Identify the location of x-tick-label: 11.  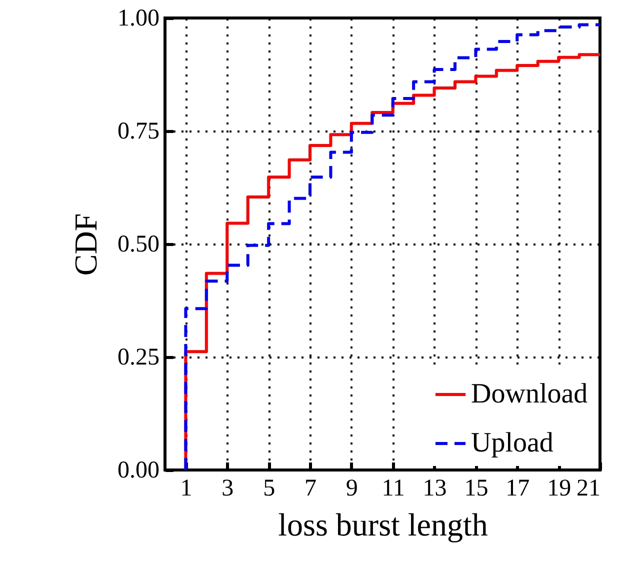
(393, 489).